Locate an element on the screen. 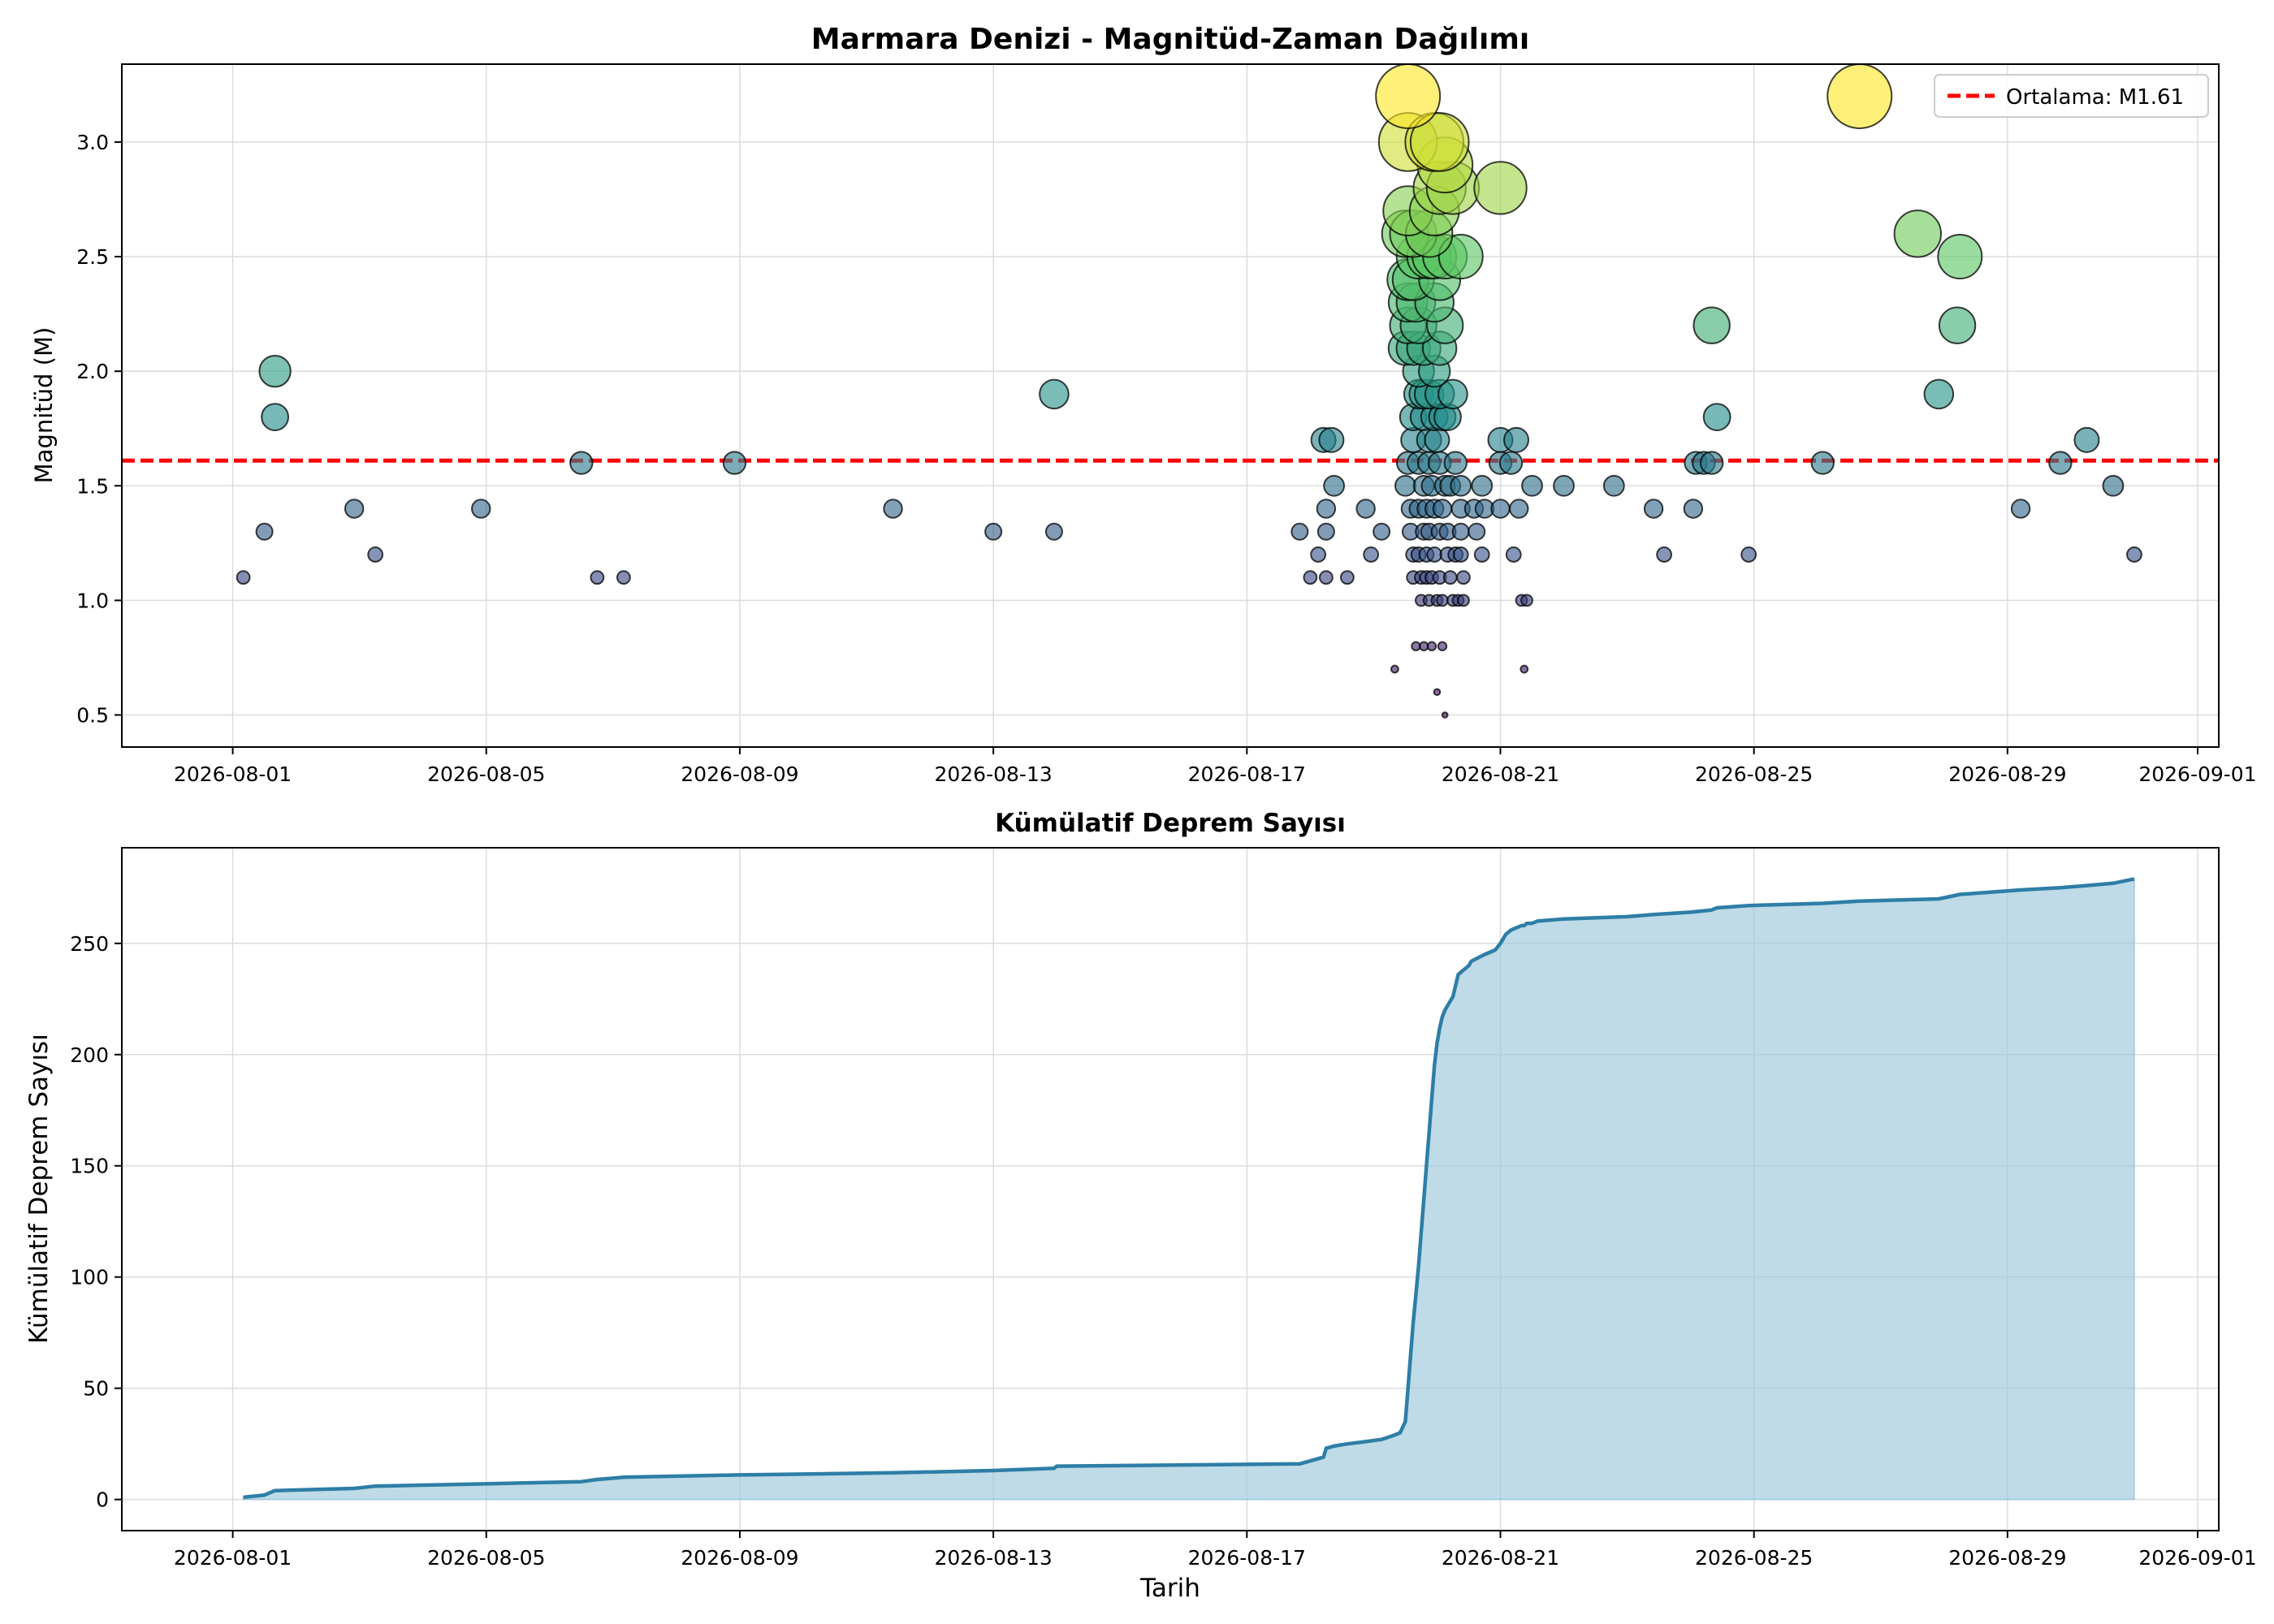 This screenshot has width=2274, height=1624. y-tick-label: 200 is located at coordinates (90, 1055).